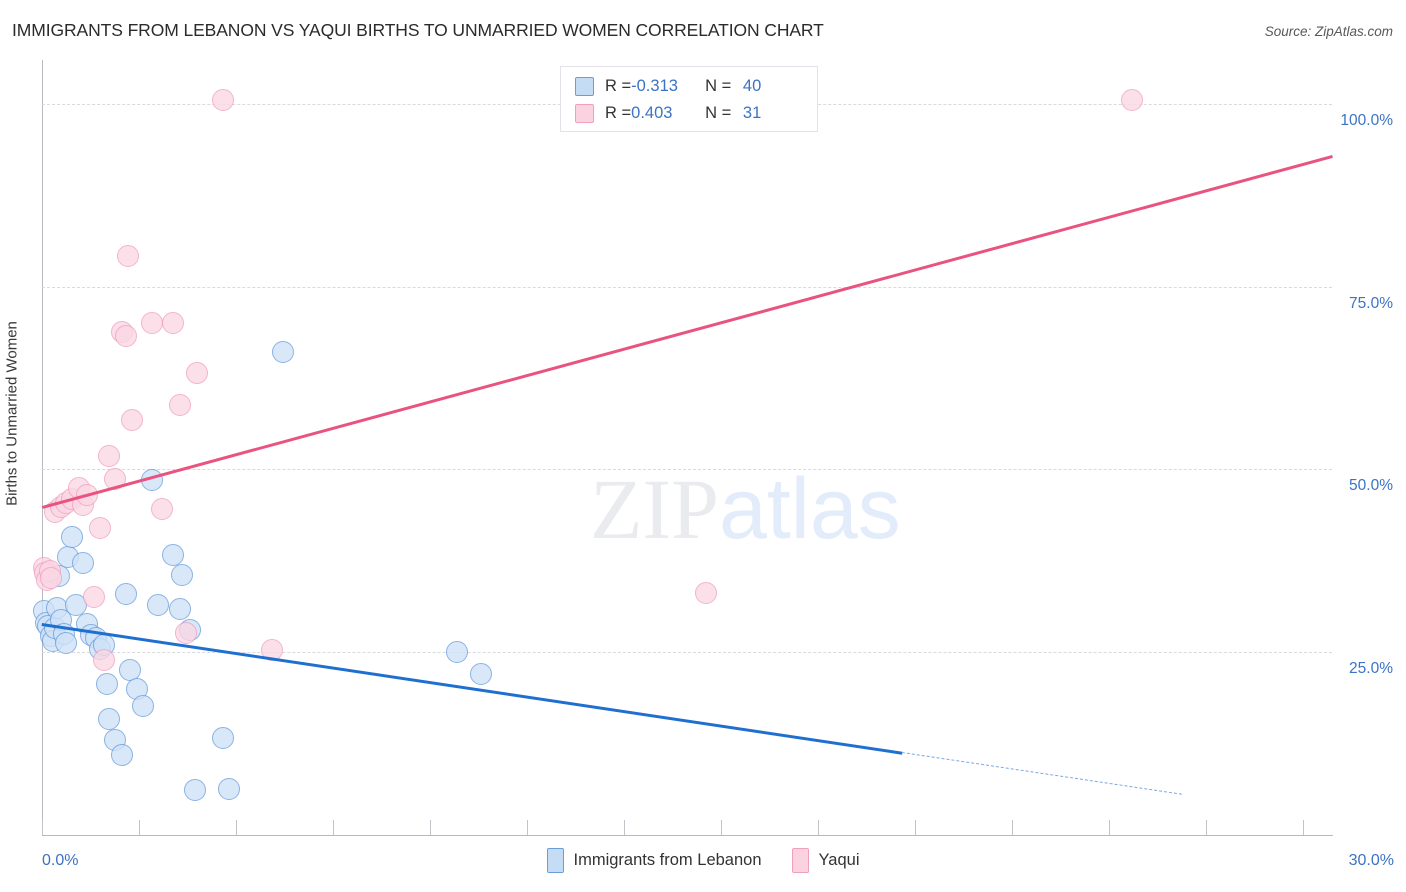 Image resolution: width=1406 pixels, height=892 pixels. What do you see at coordinates (1328, 31) in the screenshot?
I see `source-attribution: Source: ZipAtlas.com` at bounding box center [1328, 31].